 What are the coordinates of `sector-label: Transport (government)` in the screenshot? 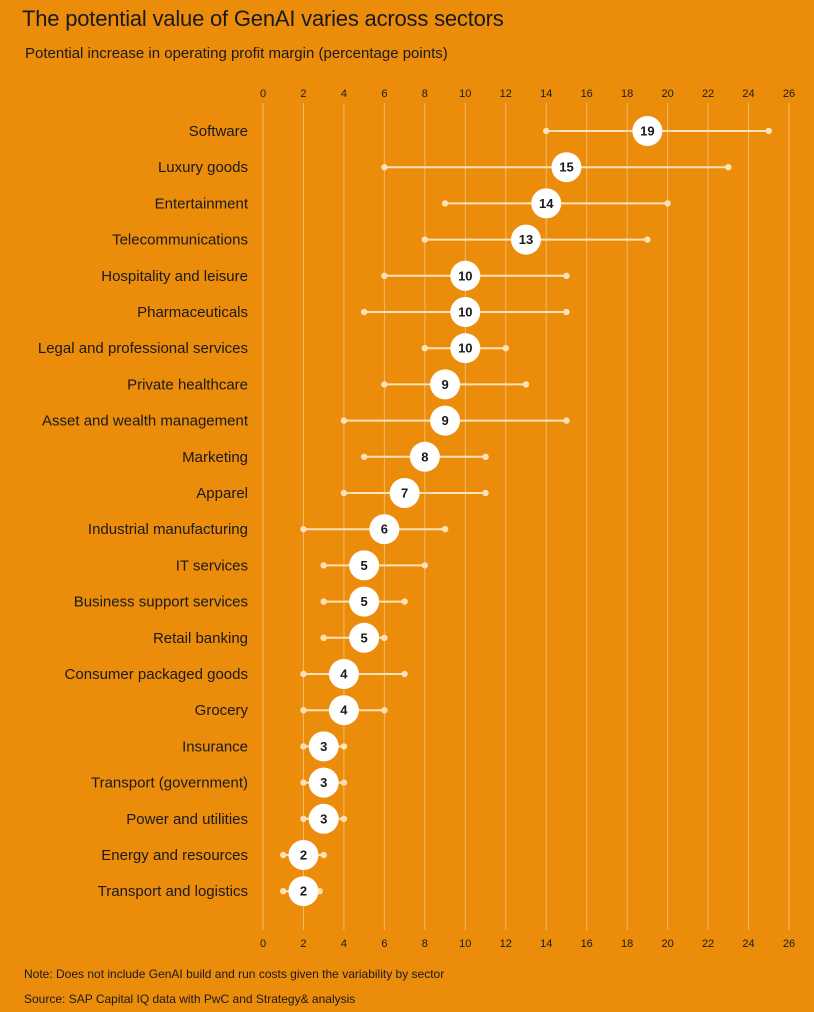 It's located at (169, 783).